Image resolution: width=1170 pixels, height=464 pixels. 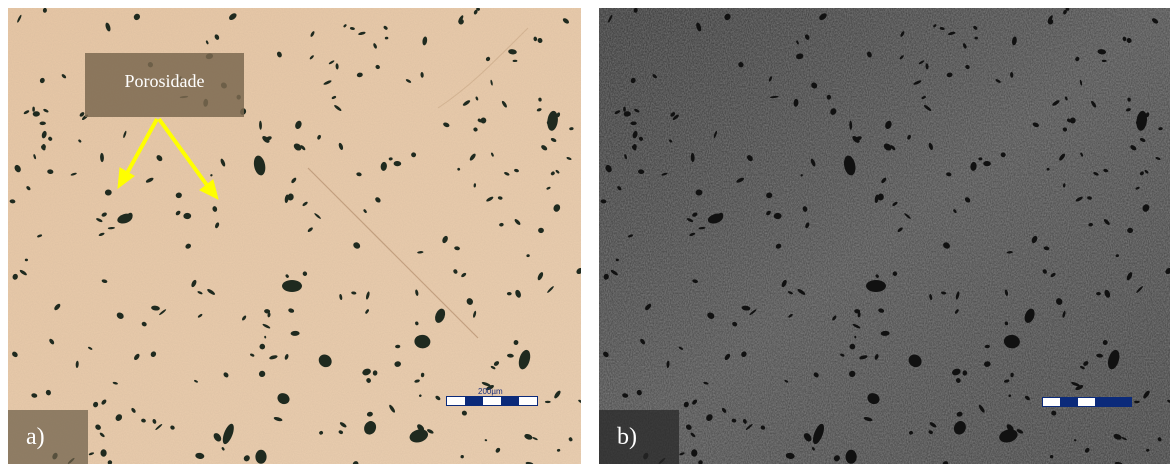 I want to click on scale-bar-b, so click(x=1087, y=402).